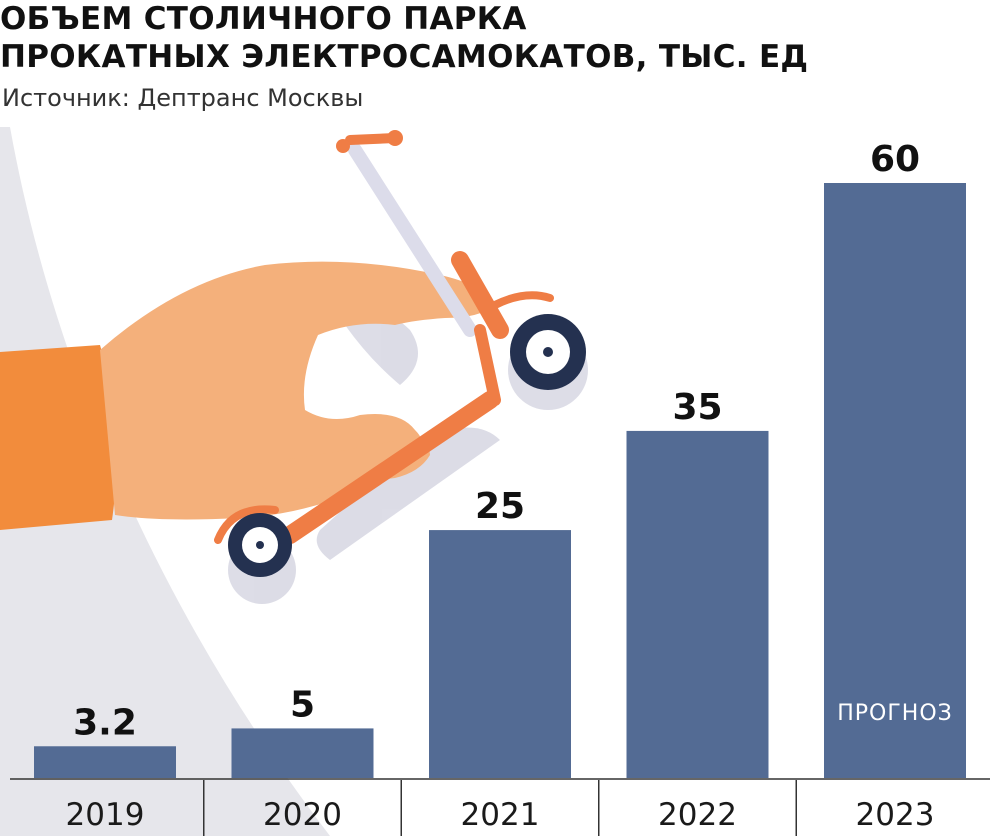 Image resolution: width=1000 pixels, height=836 pixels. What do you see at coordinates (895, 480) in the screenshot?
I see `bar-2023` at bounding box center [895, 480].